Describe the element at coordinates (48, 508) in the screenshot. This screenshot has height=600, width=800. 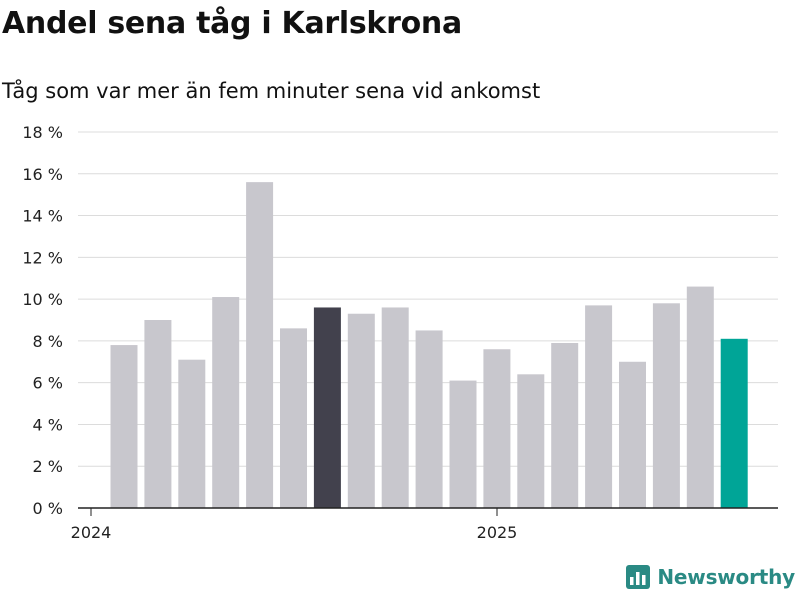
I see `y-tick-label: 0 %` at that location.